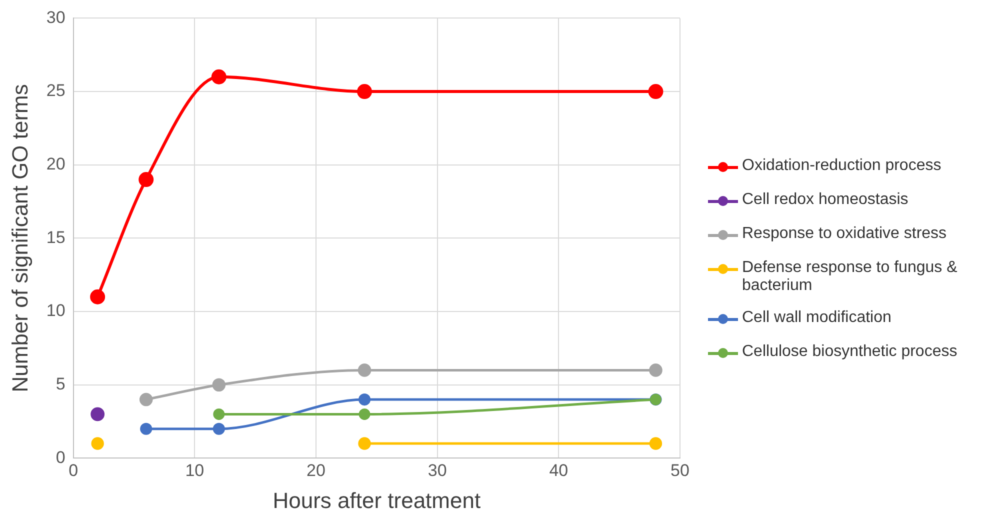 This screenshot has width=993, height=519. Describe the element at coordinates (73, 470) in the screenshot. I see `x-tick-label: 0` at that location.